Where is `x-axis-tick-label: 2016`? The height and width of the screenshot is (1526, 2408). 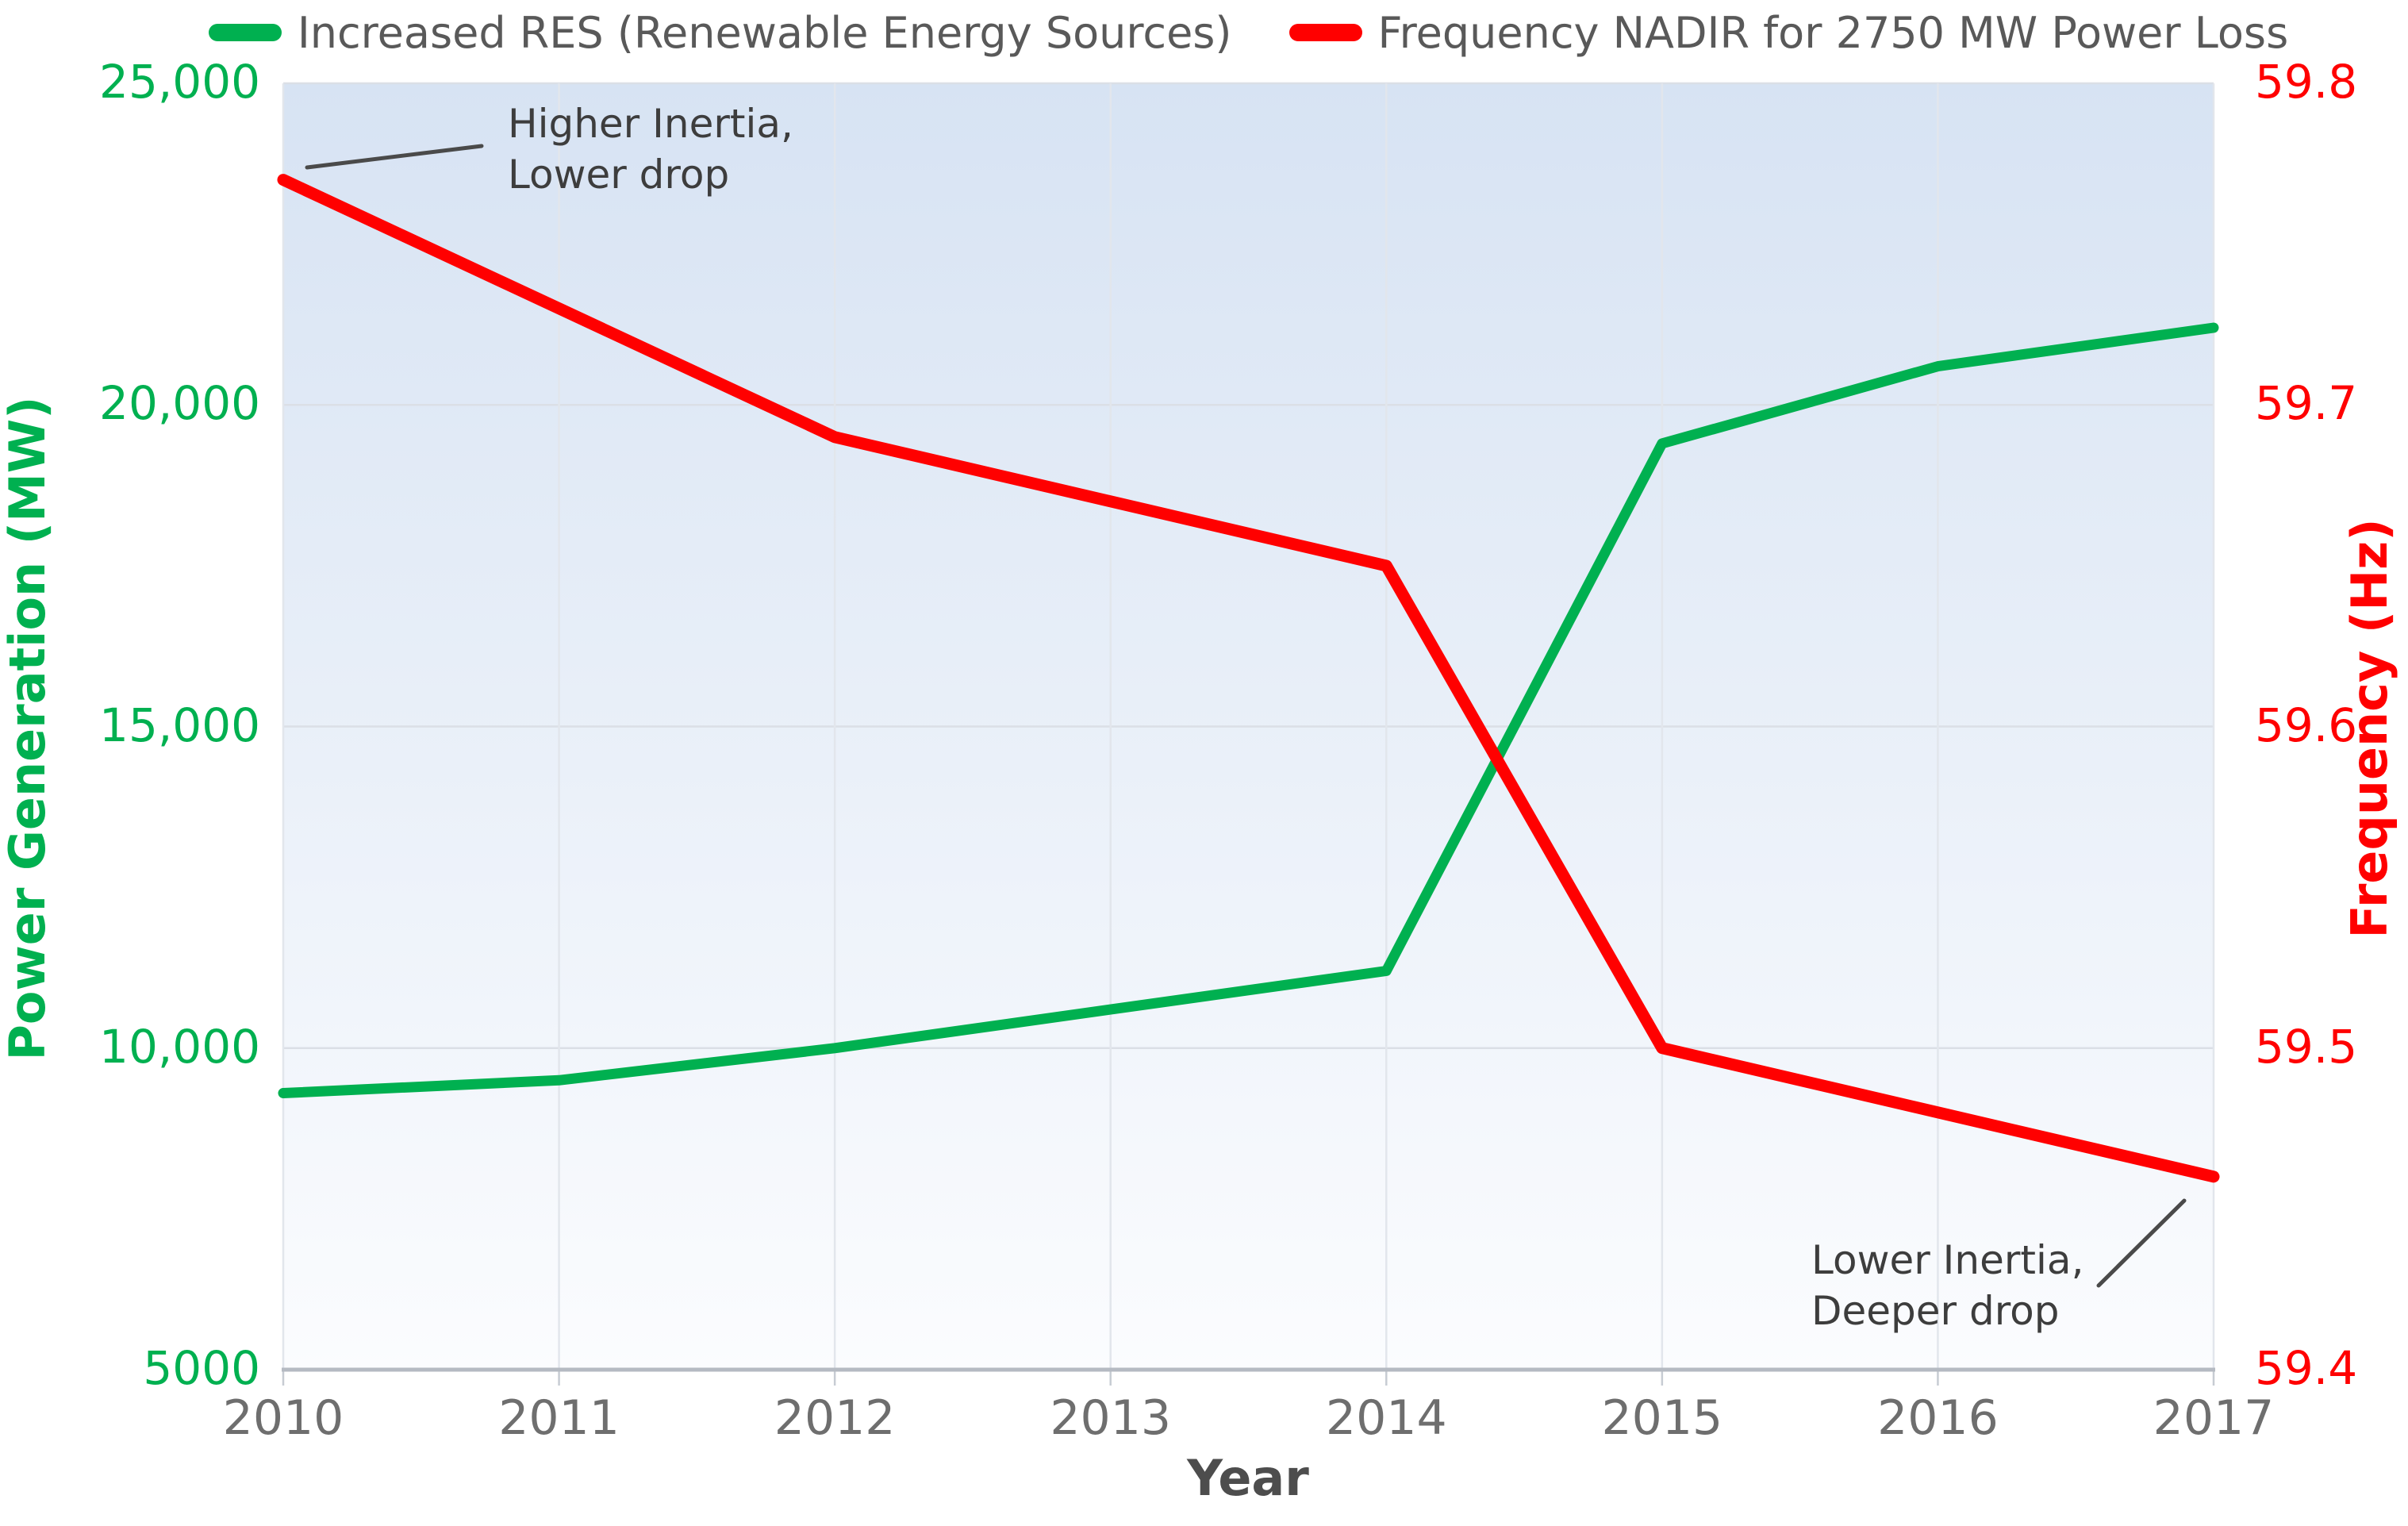
x-axis-tick-label: 2016 is located at coordinates (1938, 1418).